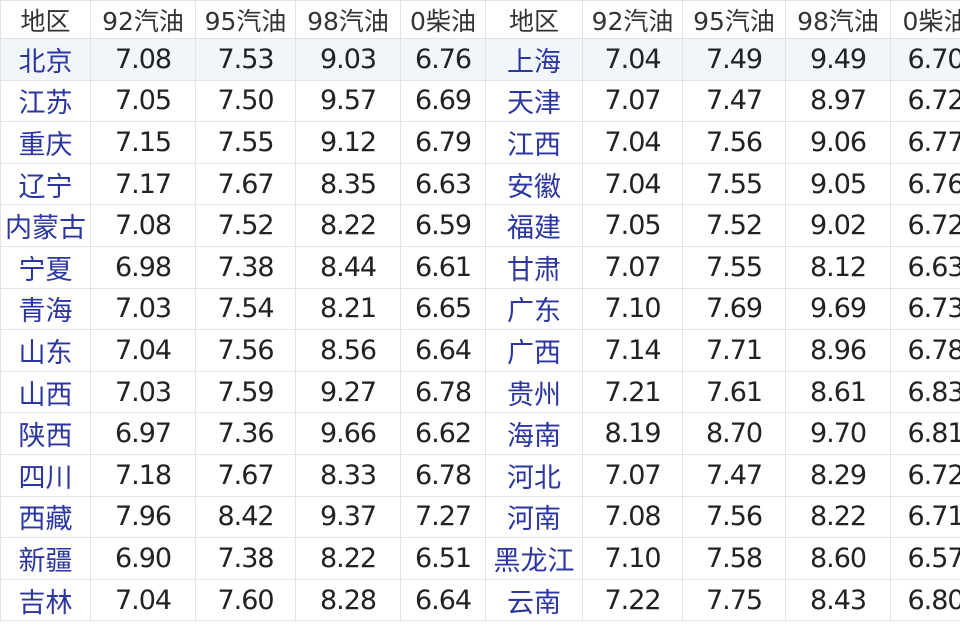  Describe the element at coordinates (838, 267) in the screenshot. I see `price-cell: 8.12` at that location.